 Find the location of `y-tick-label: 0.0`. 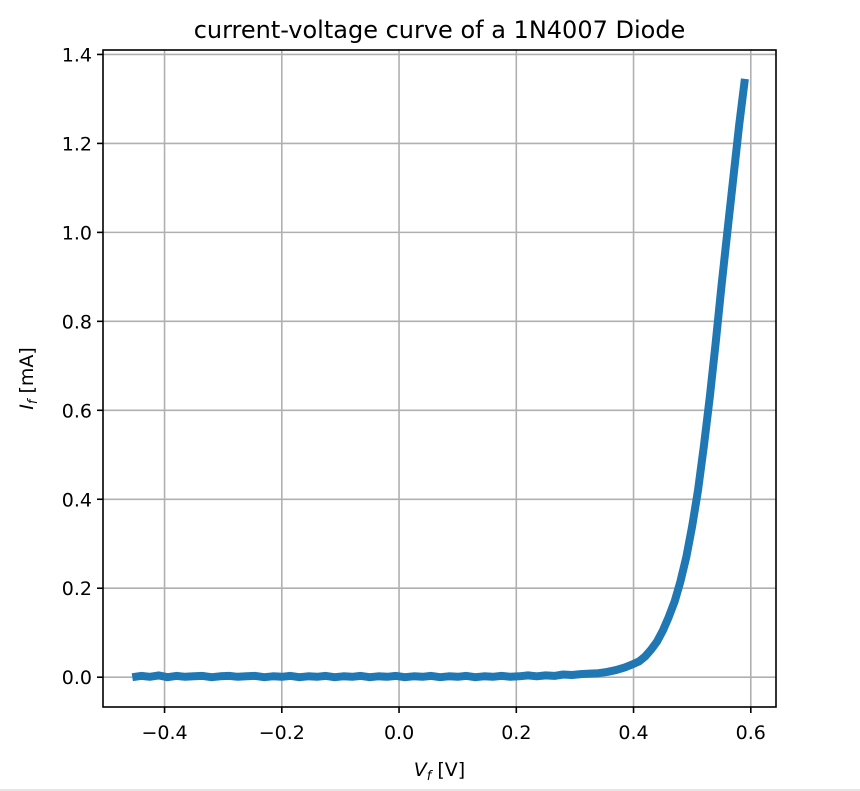

y-tick-label: 0.0 is located at coordinates (77, 678).